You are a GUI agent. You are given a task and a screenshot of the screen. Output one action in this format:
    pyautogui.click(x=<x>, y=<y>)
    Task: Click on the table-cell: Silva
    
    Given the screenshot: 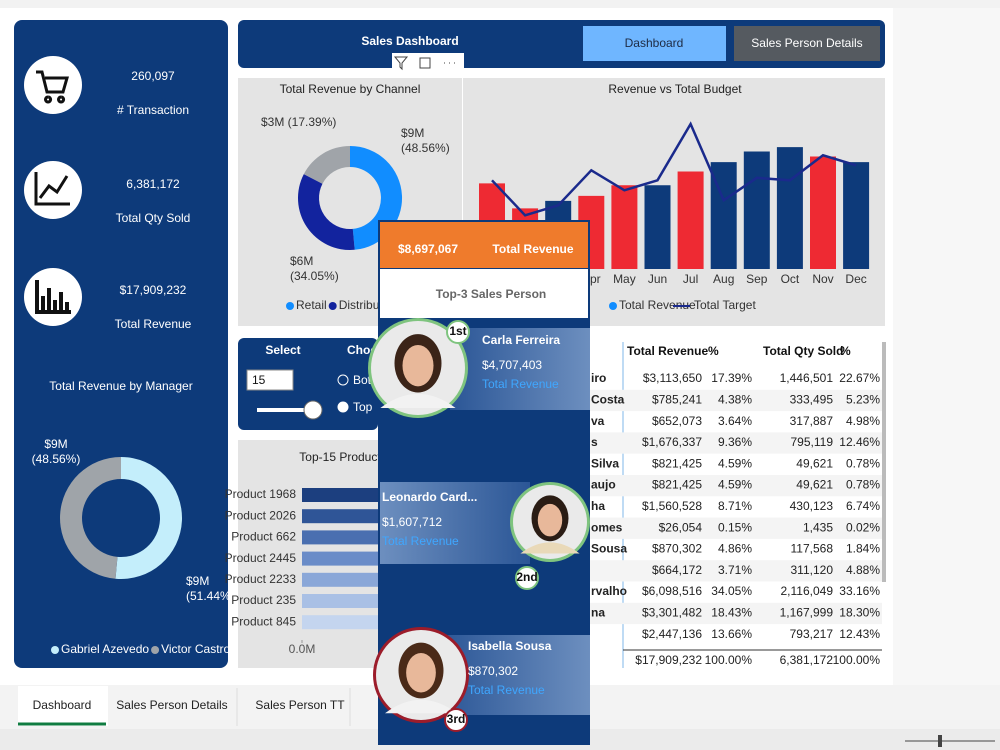 What is the action you would take?
    pyautogui.click(x=605, y=463)
    